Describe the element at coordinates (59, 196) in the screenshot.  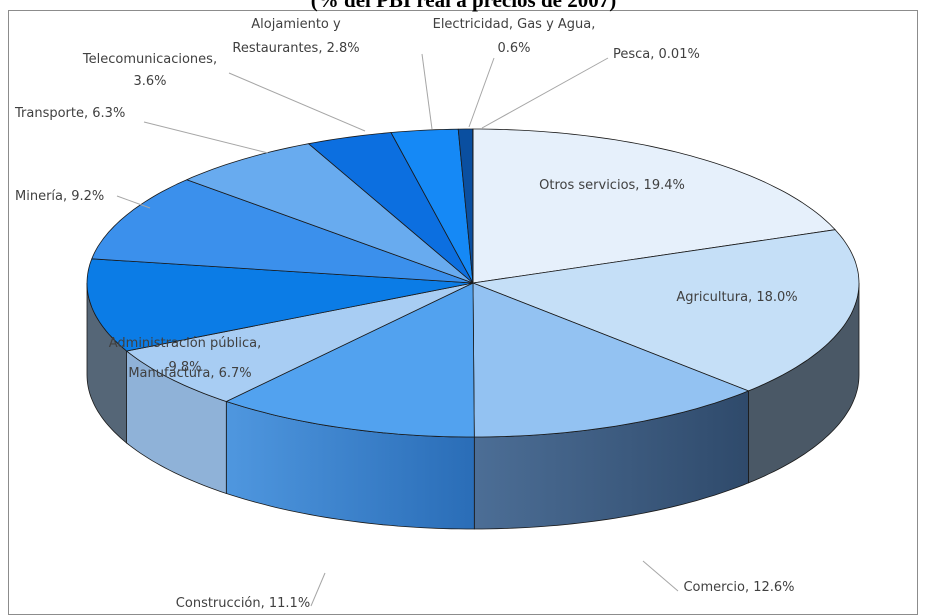
I see `data-label-mineria: Minería, 9.2%` at that location.